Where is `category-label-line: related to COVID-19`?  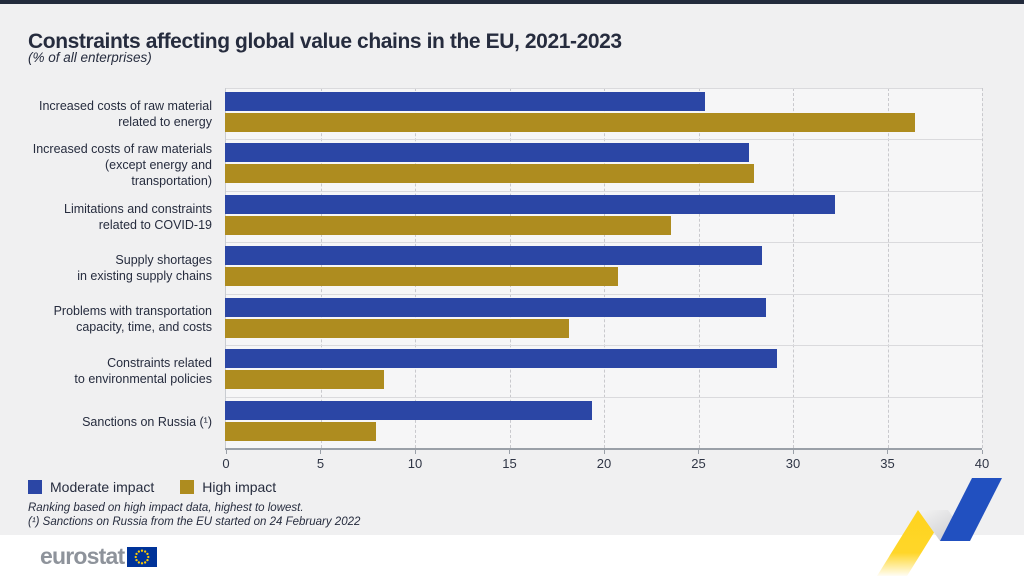 category-label-line: related to COVID-19 is located at coordinates (155, 224).